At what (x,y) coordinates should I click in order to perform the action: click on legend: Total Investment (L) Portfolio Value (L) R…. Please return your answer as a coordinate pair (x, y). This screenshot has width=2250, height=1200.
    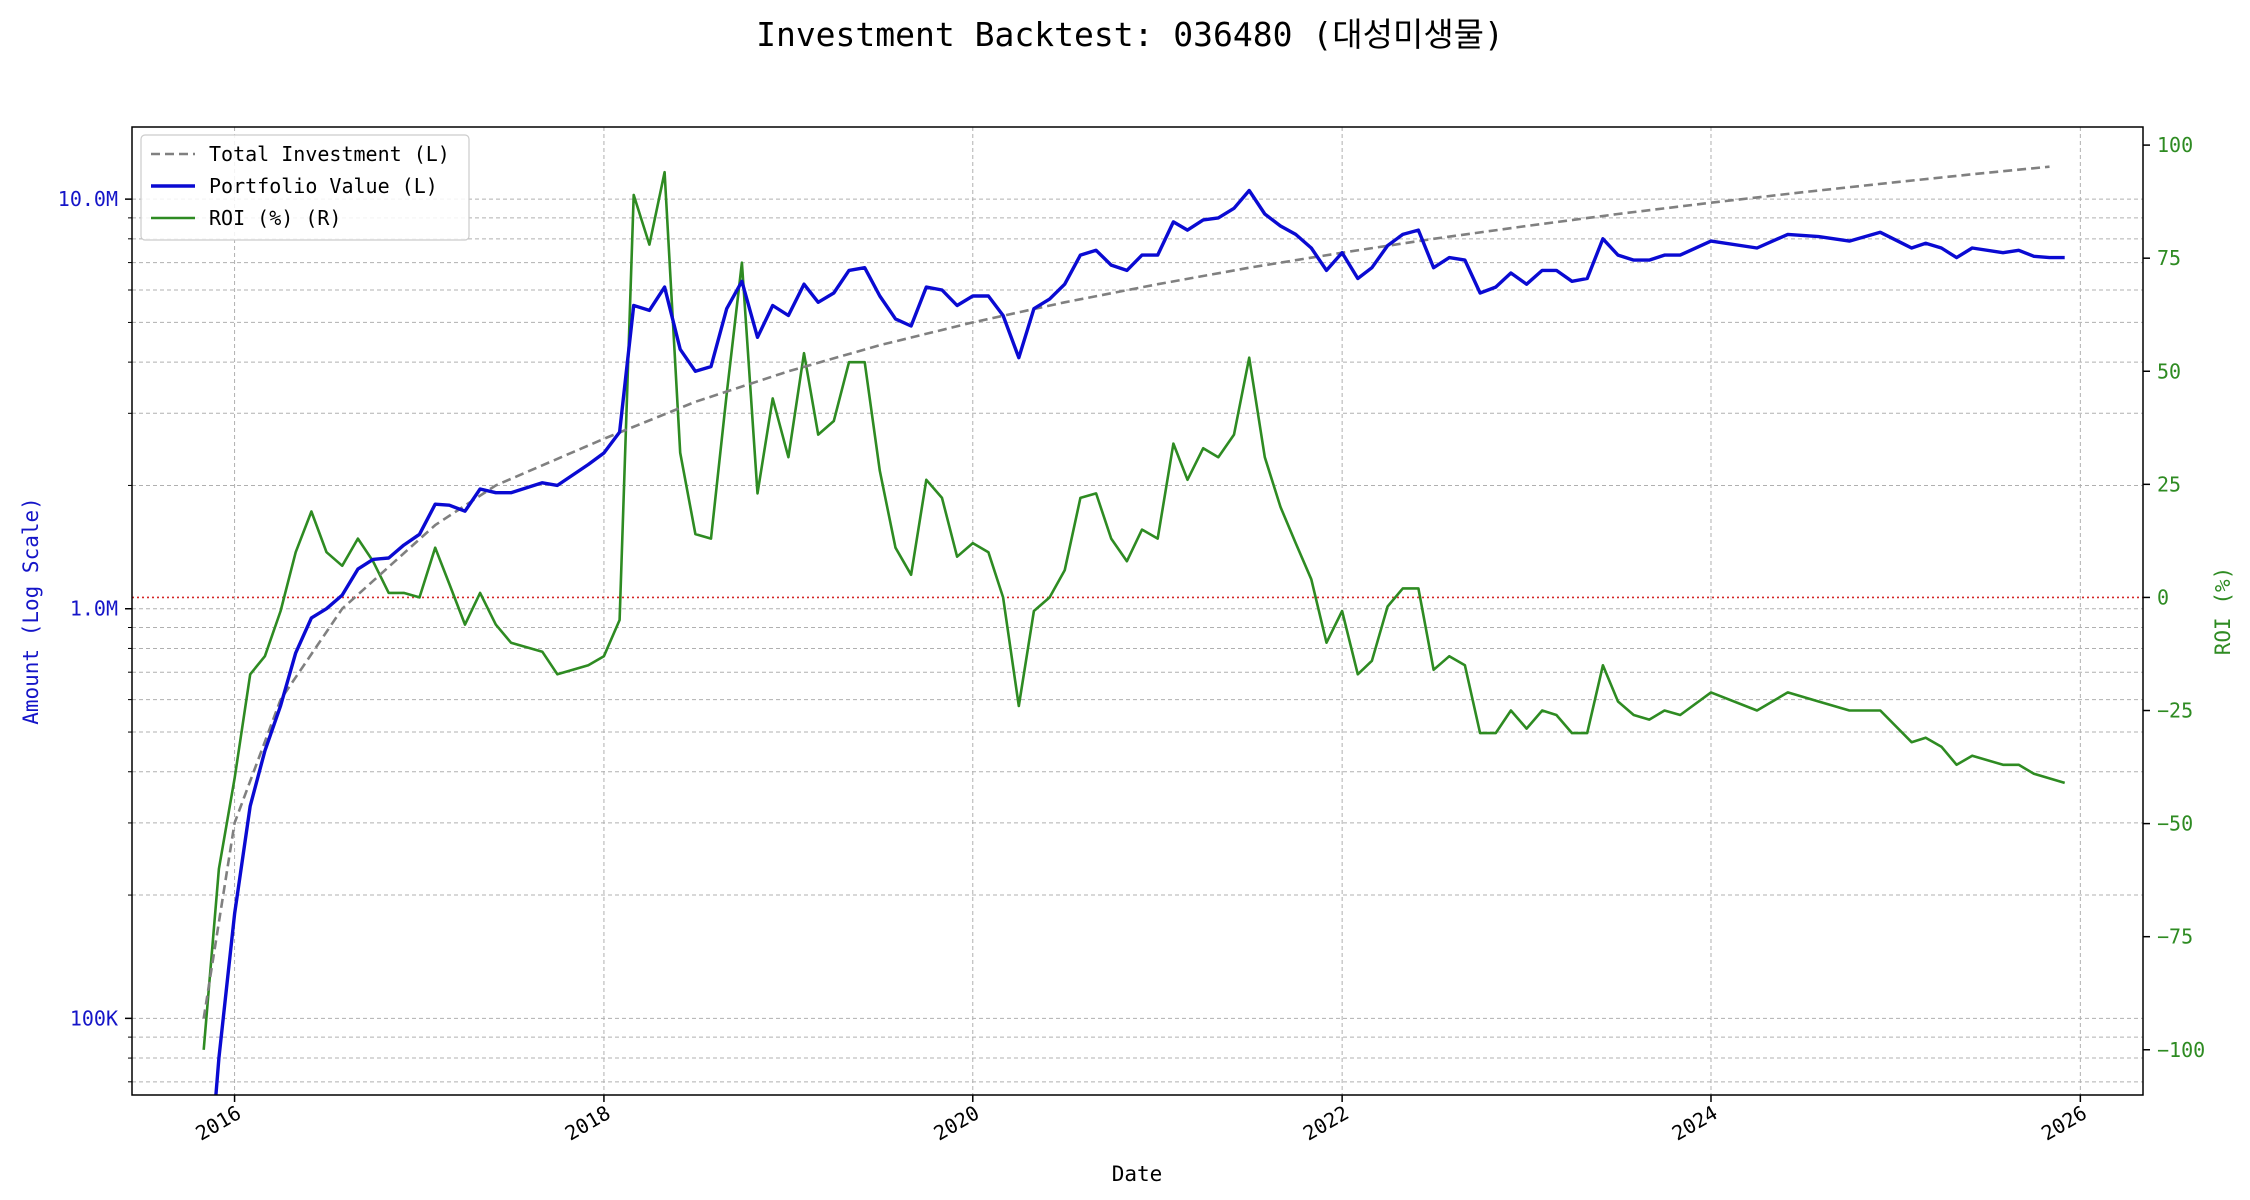
    Looking at the image, I should click on (305, 187).